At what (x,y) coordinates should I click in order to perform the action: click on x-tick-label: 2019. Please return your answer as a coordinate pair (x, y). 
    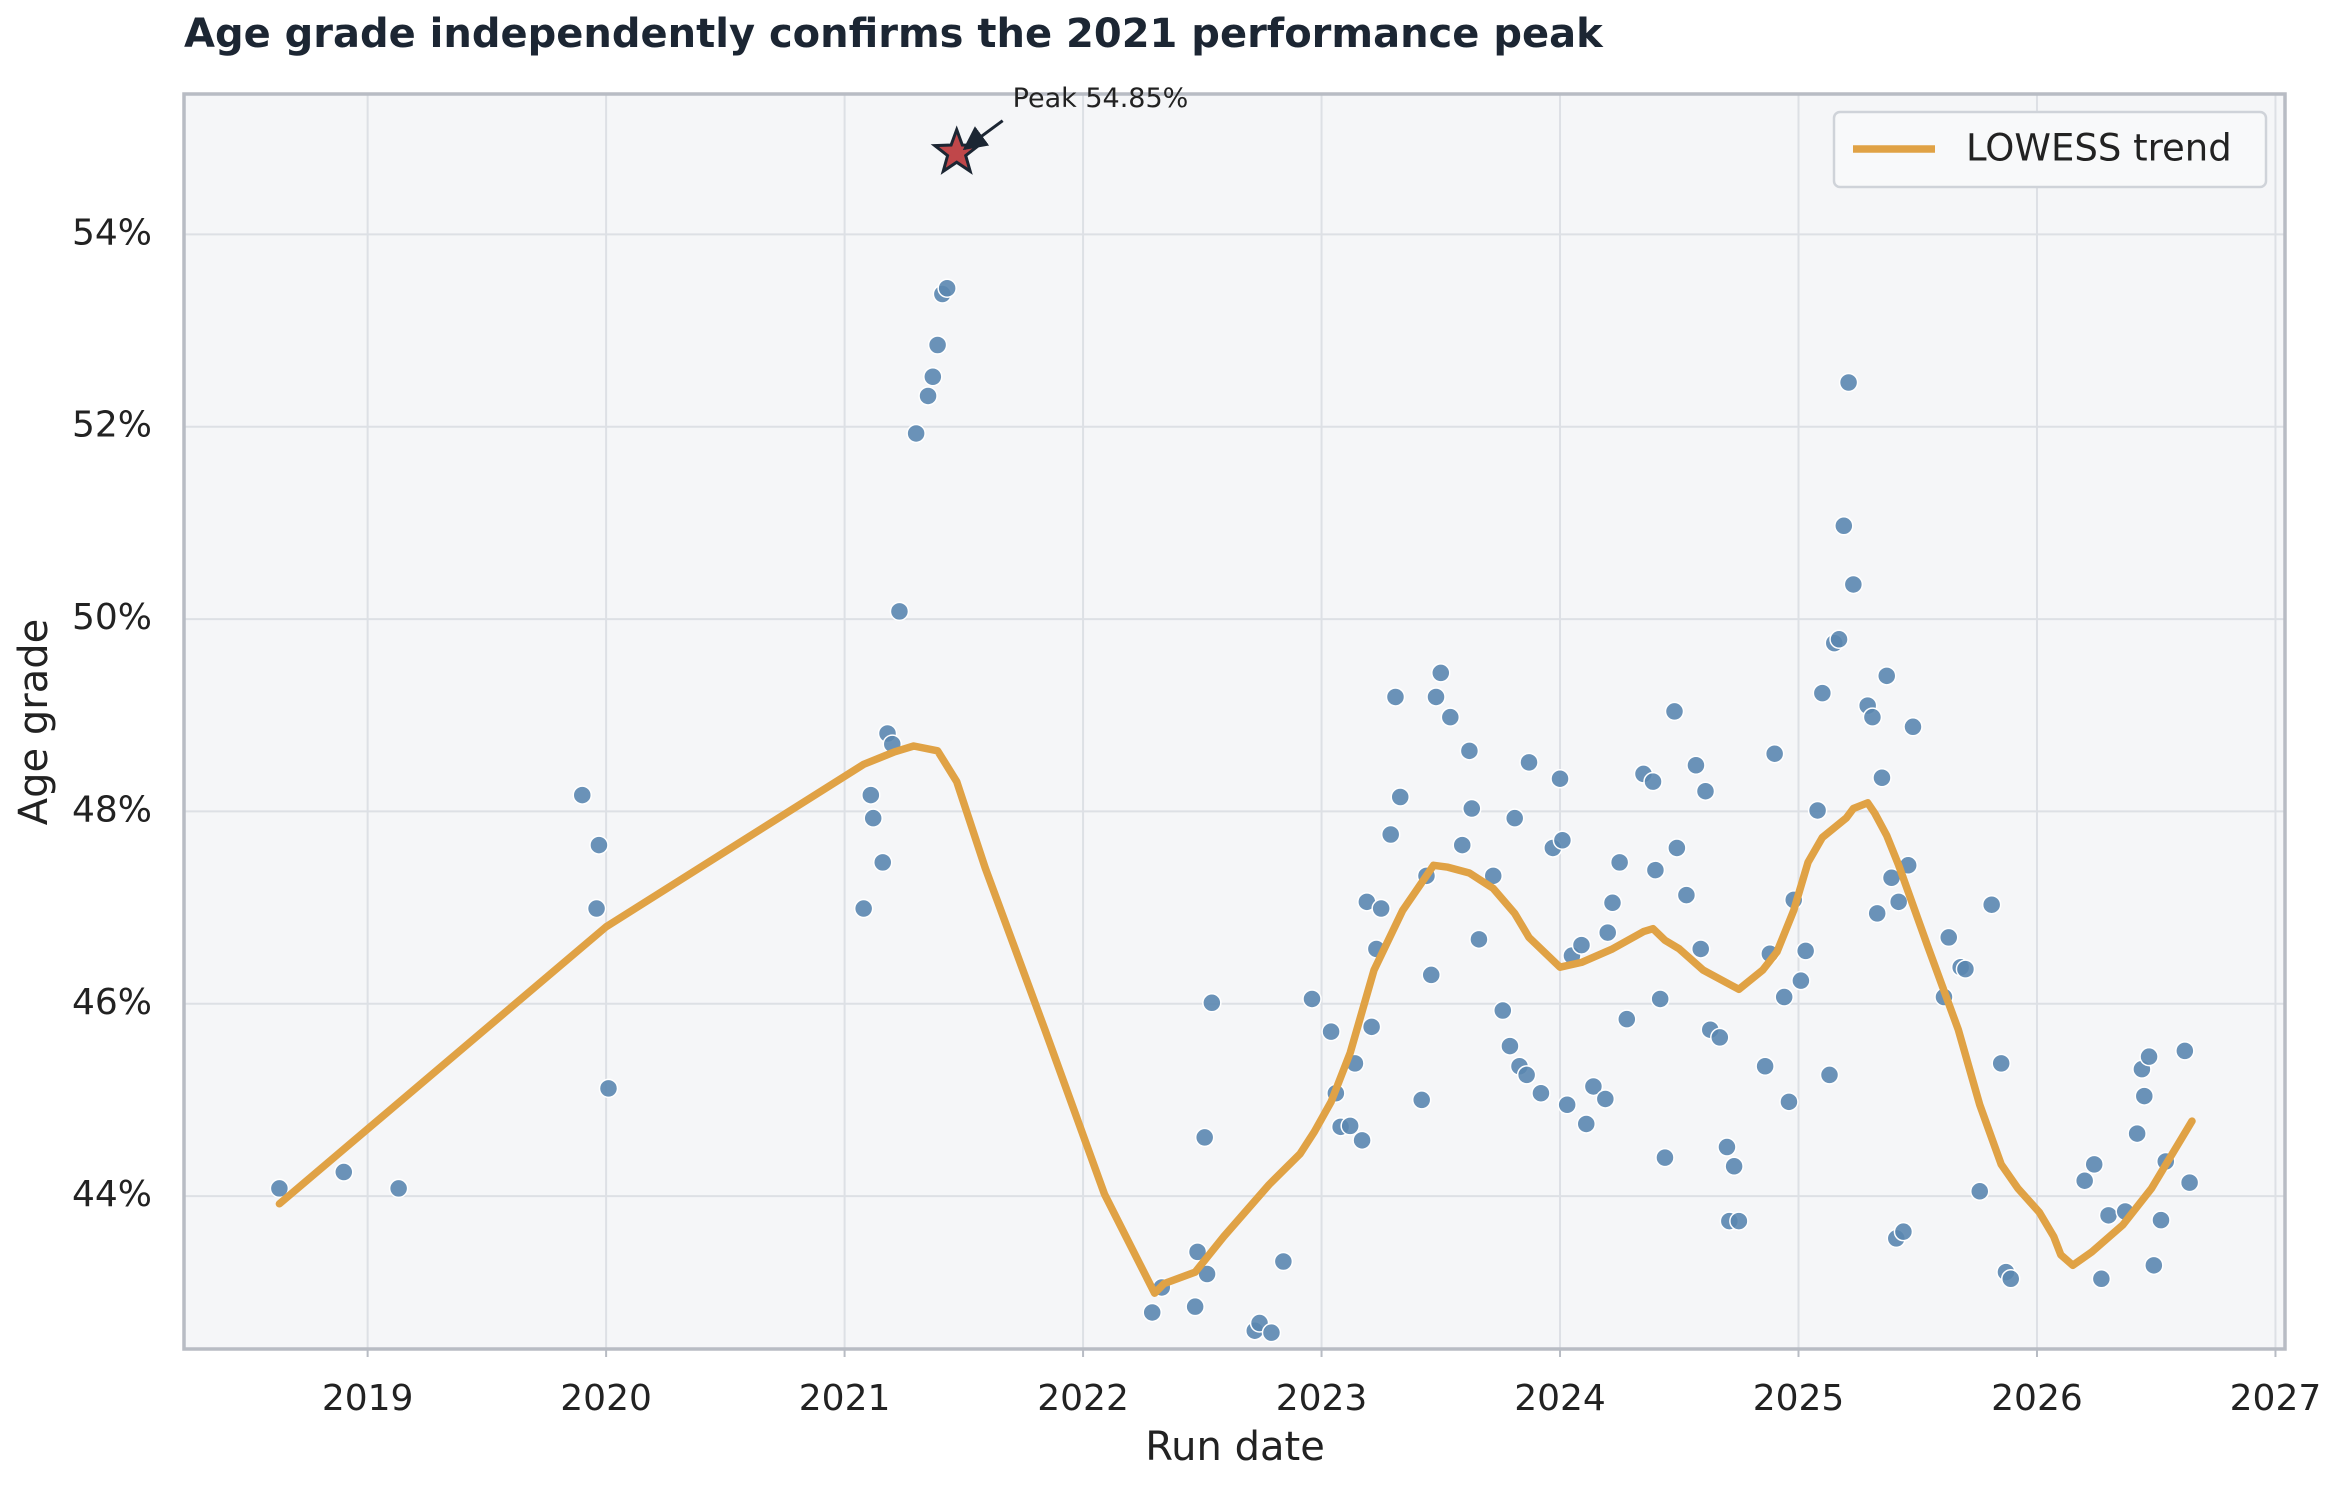
    Looking at the image, I should click on (368, 1398).